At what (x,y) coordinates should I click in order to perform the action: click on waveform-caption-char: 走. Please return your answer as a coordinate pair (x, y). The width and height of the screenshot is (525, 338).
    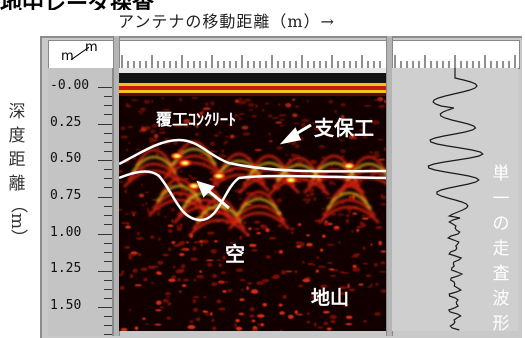
    Looking at the image, I should click on (501, 249).